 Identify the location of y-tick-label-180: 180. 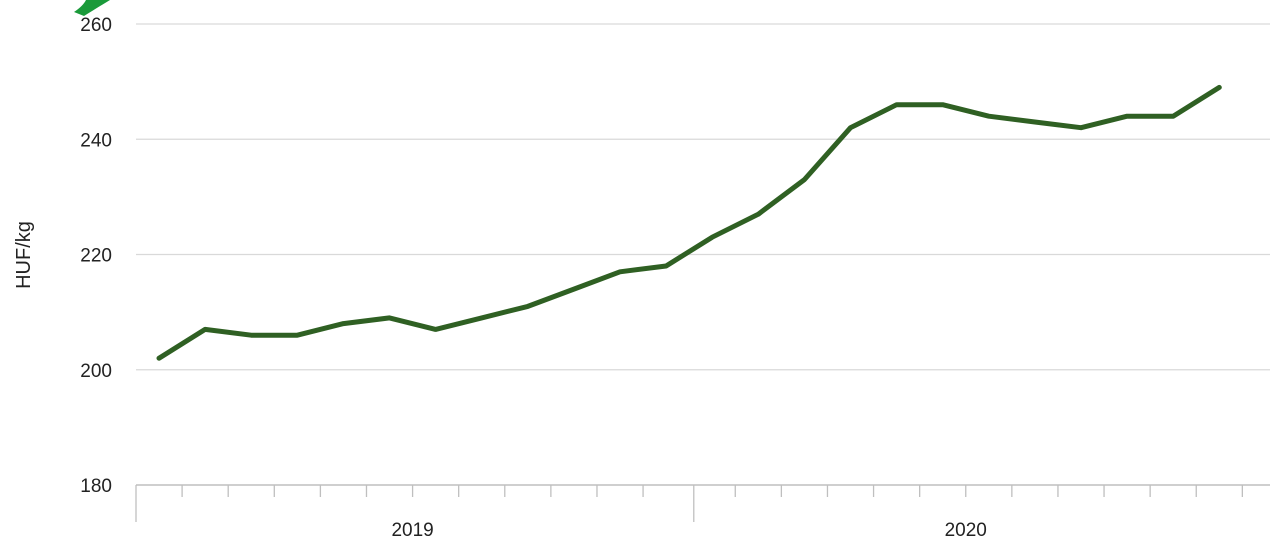
(96, 486).